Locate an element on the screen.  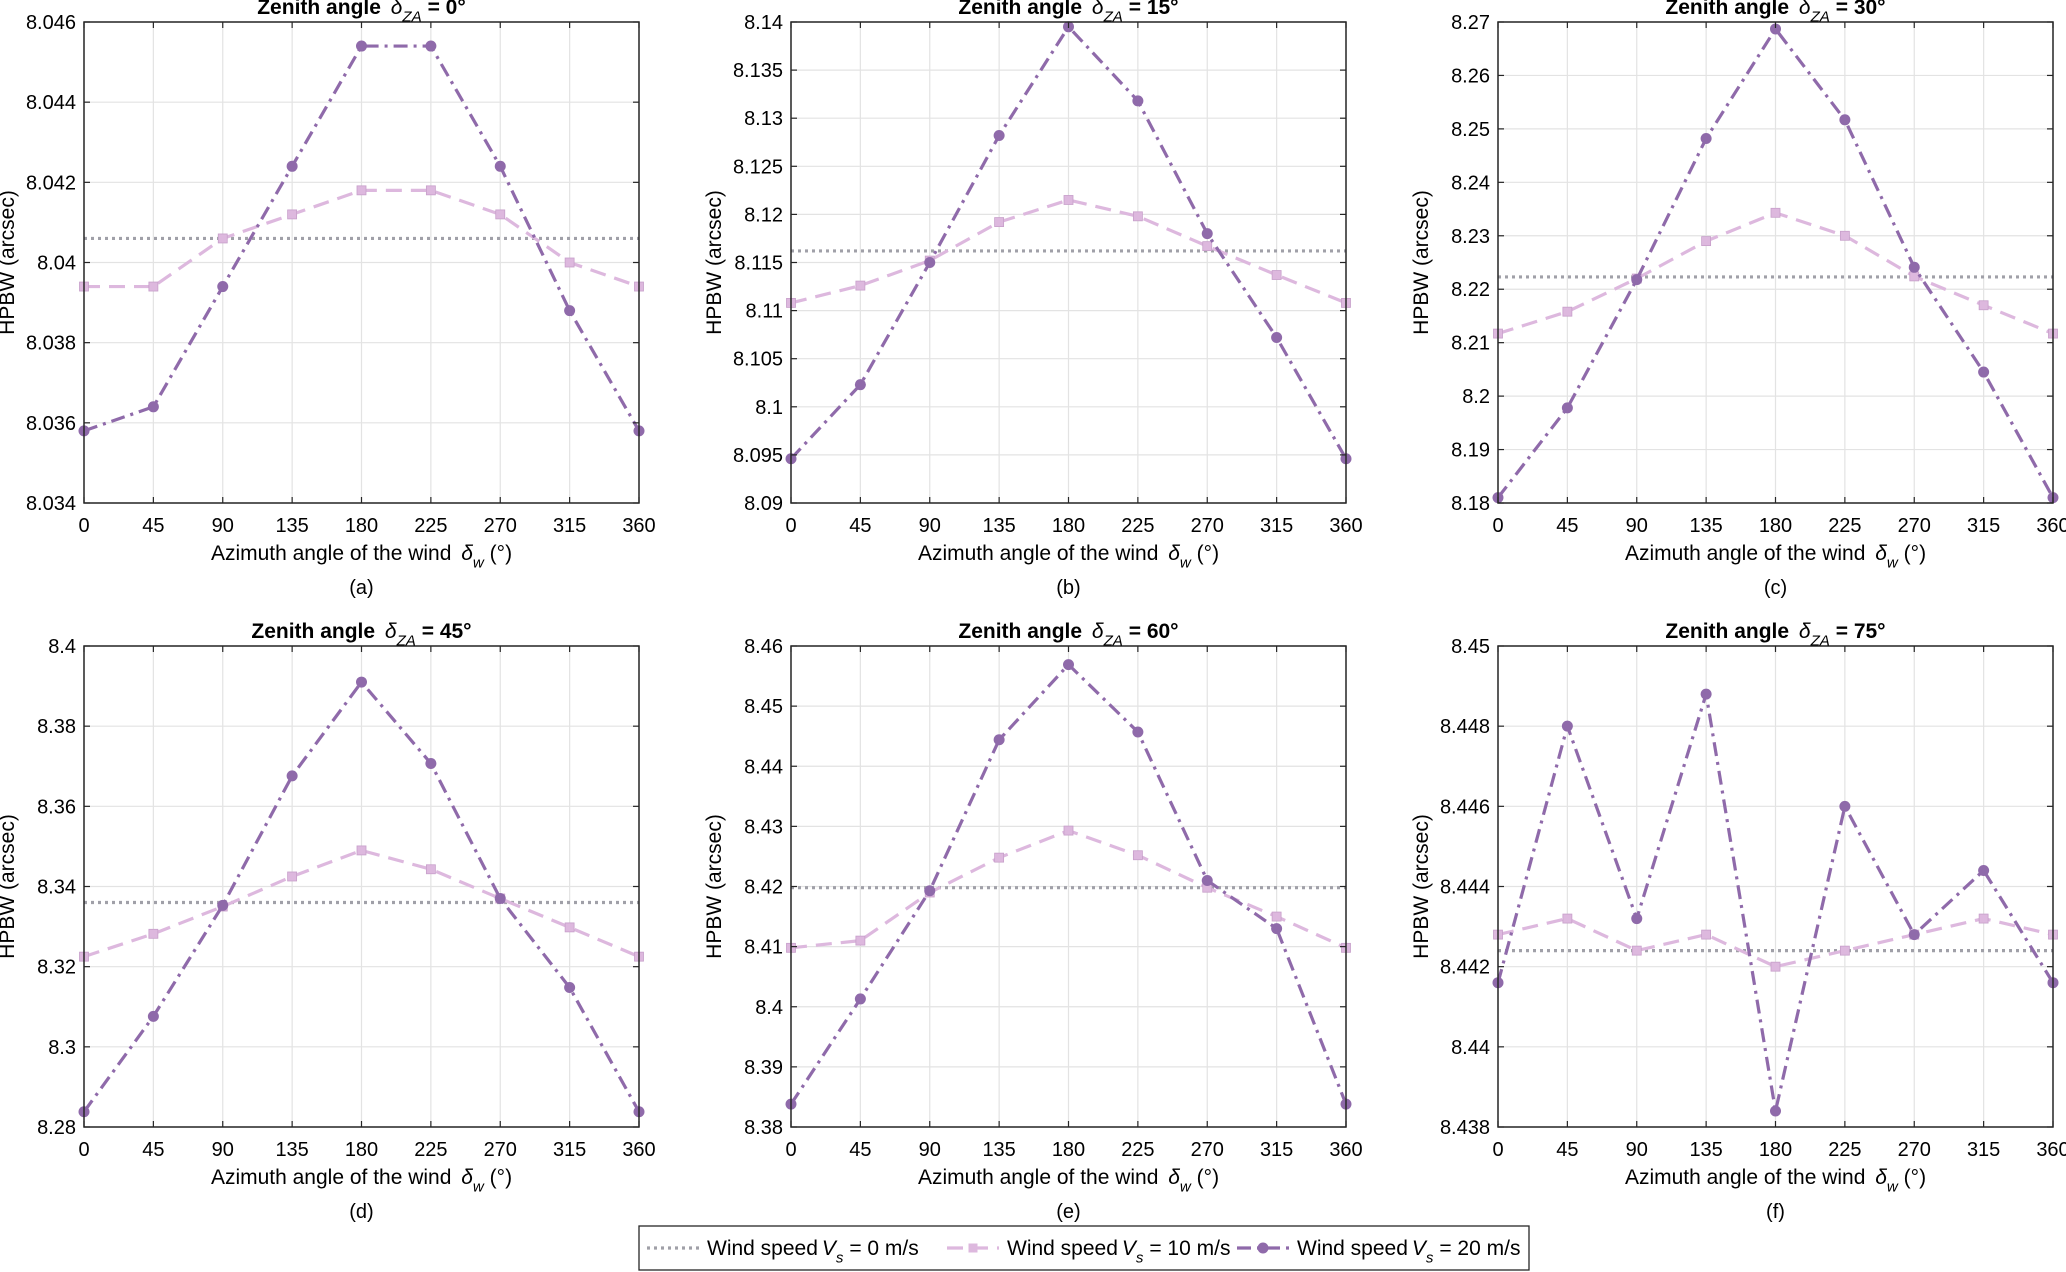
chart-title-suffix: = 45° is located at coordinates (444, 631).